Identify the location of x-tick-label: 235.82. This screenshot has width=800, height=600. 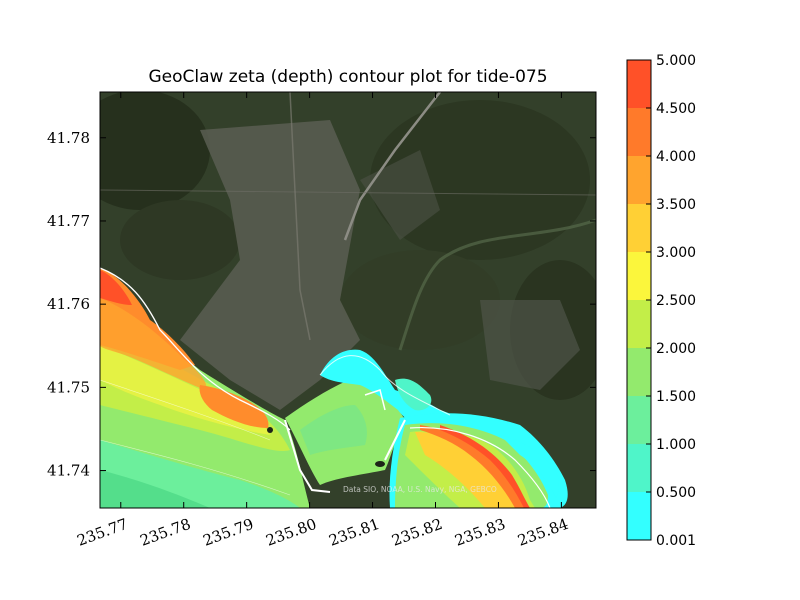
(416, 532).